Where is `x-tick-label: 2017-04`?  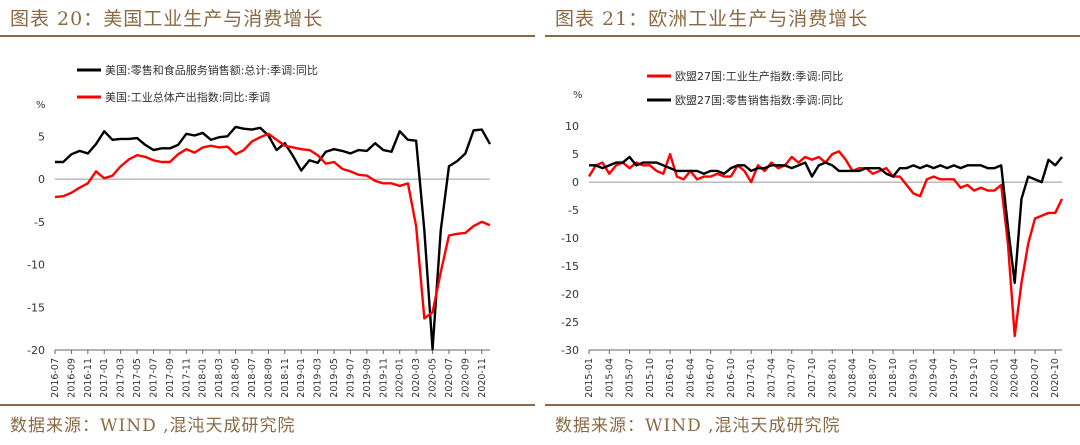
x-tick-label: 2017-04 is located at coordinates (771, 378).